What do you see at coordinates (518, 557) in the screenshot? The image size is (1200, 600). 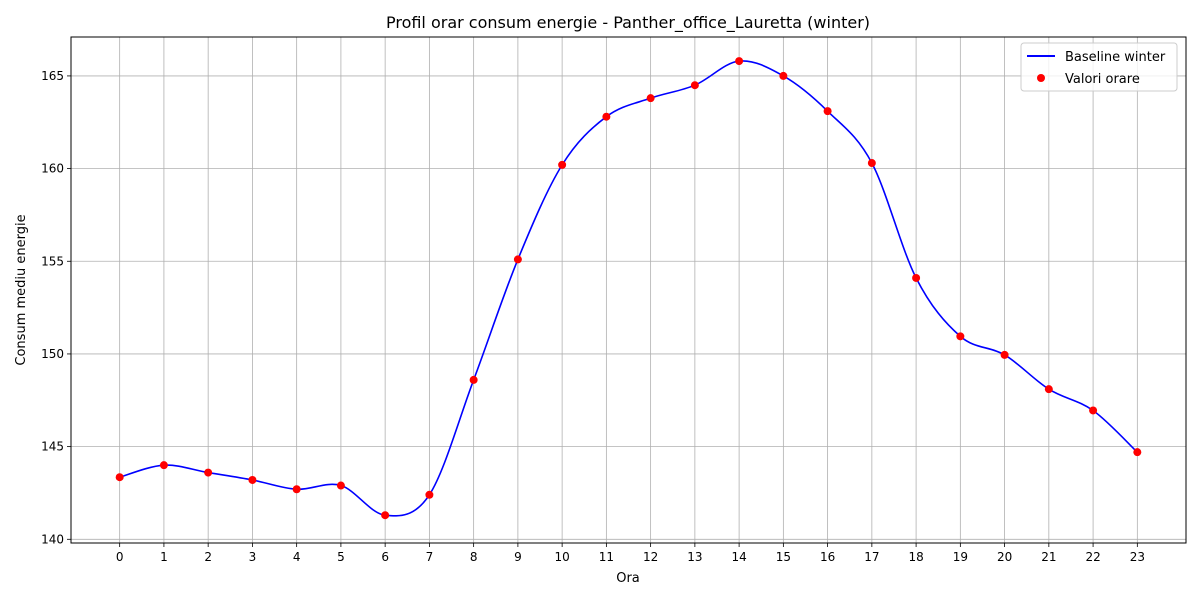 I see `x-tick-label: 9` at bounding box center [518, 557].